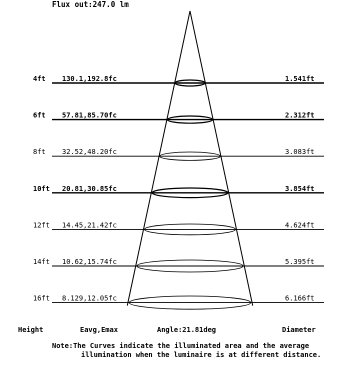  I want to click on row-illuminance: 130.1,192.8fc, so click(89, 79).